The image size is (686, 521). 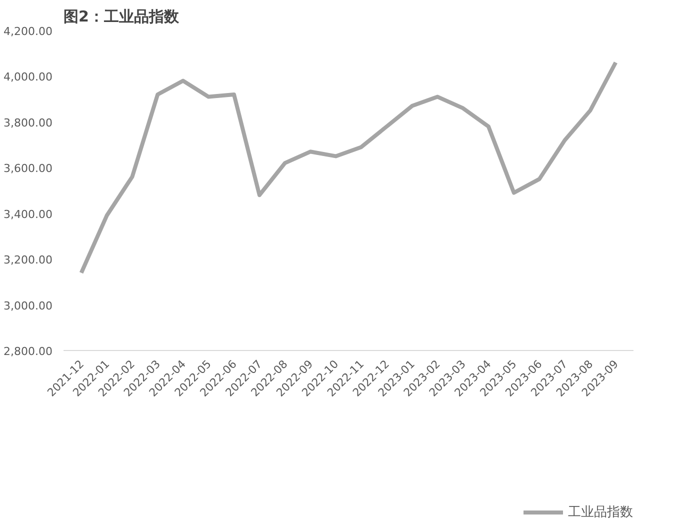 What do you see at coordinates (28, 31) in the screenshot?
I see `y-tick-label: 4,200.00` at bounding box center [28, 31].